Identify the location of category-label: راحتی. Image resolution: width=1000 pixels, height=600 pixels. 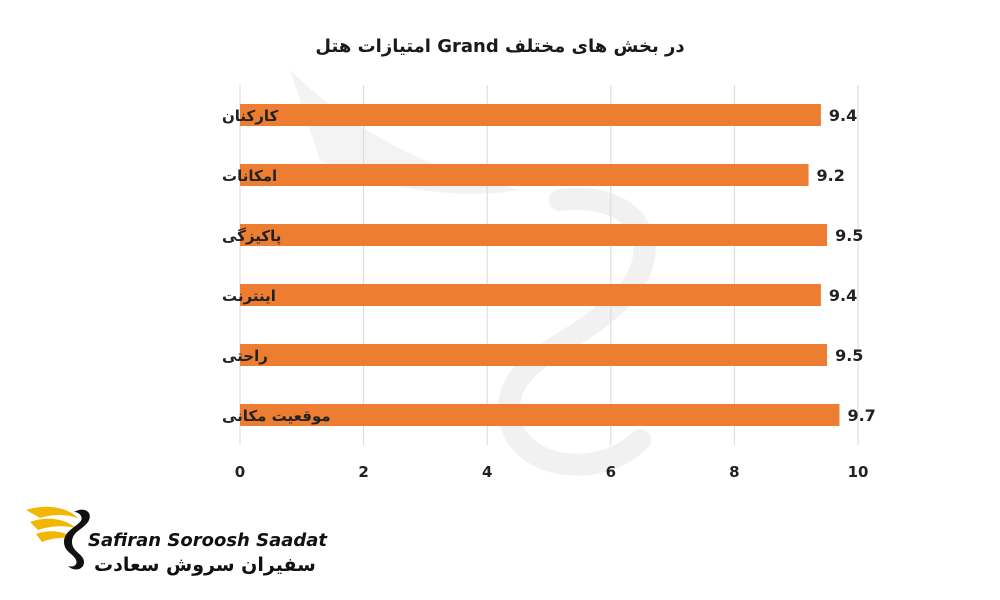
(245, 356).